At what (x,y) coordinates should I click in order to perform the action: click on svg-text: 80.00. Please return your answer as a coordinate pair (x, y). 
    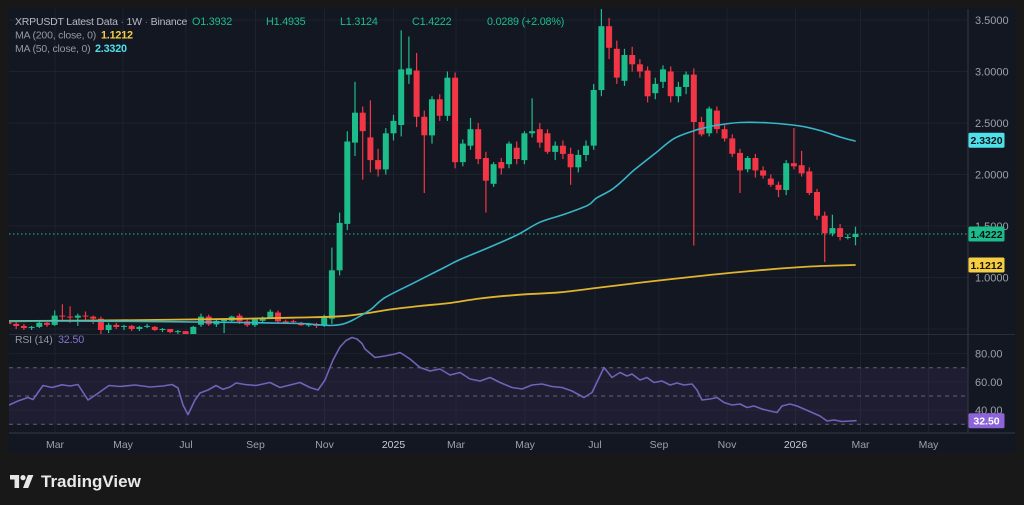
    Looking at the image, I should click on (989, 355).